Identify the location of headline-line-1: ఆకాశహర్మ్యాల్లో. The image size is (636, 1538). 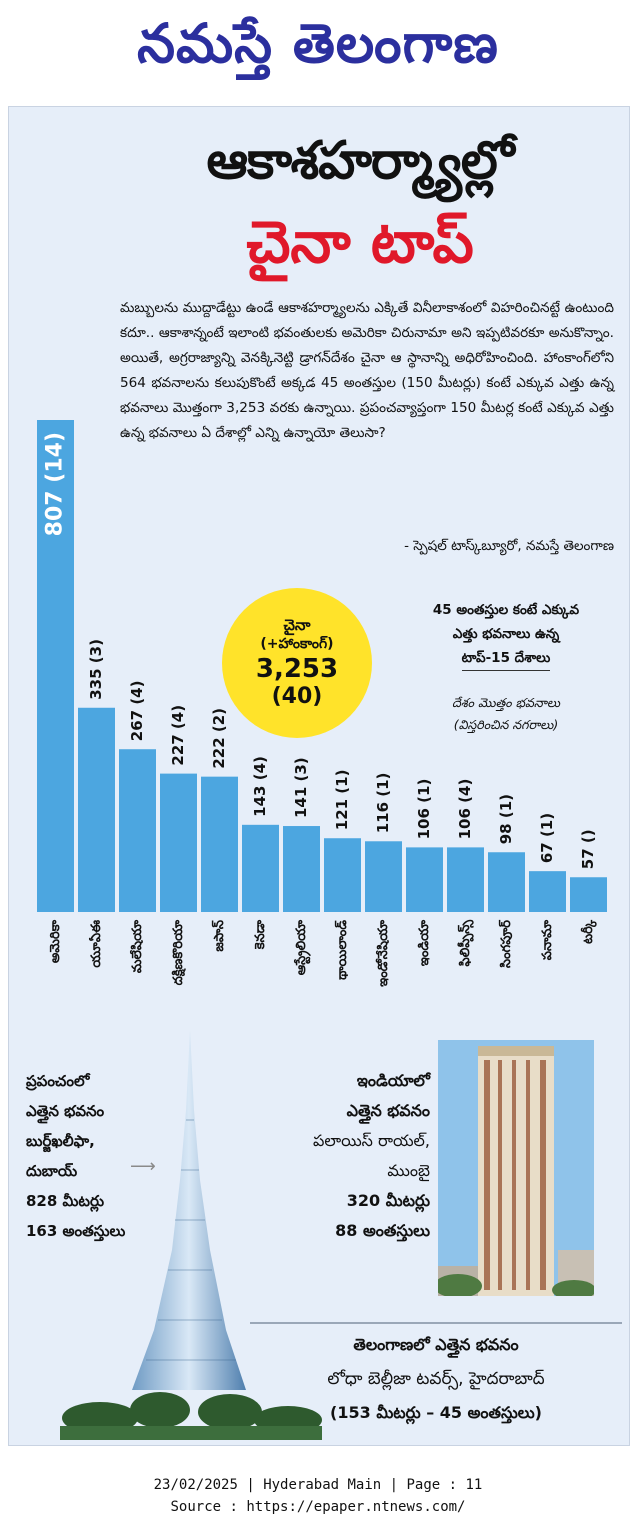
(360, 161).